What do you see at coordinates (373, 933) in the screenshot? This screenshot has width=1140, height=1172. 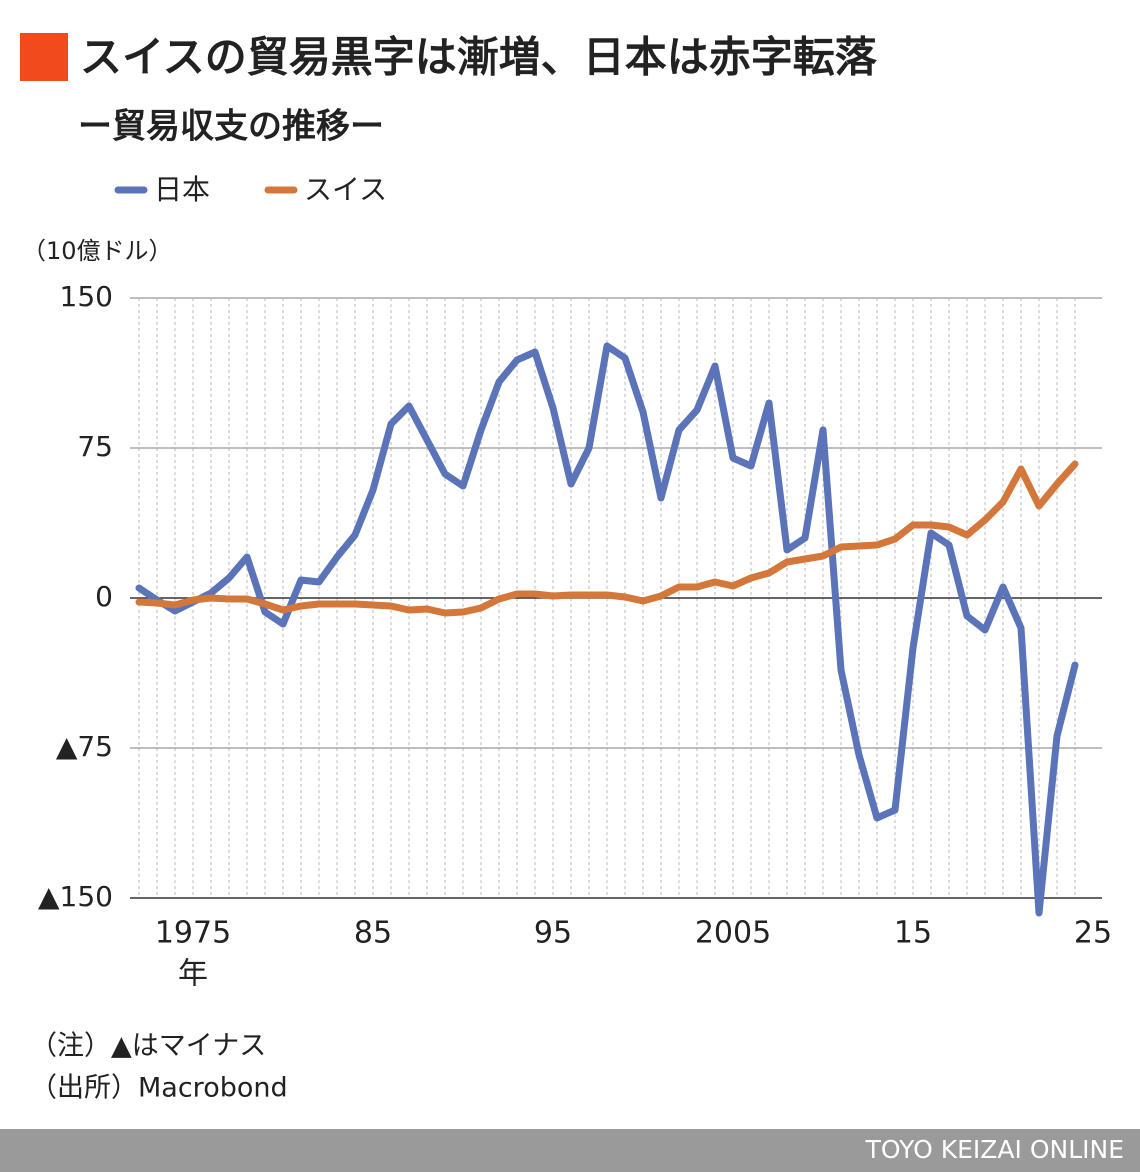 I see `x-tick-label: 85` at bounding box center [373, 933].